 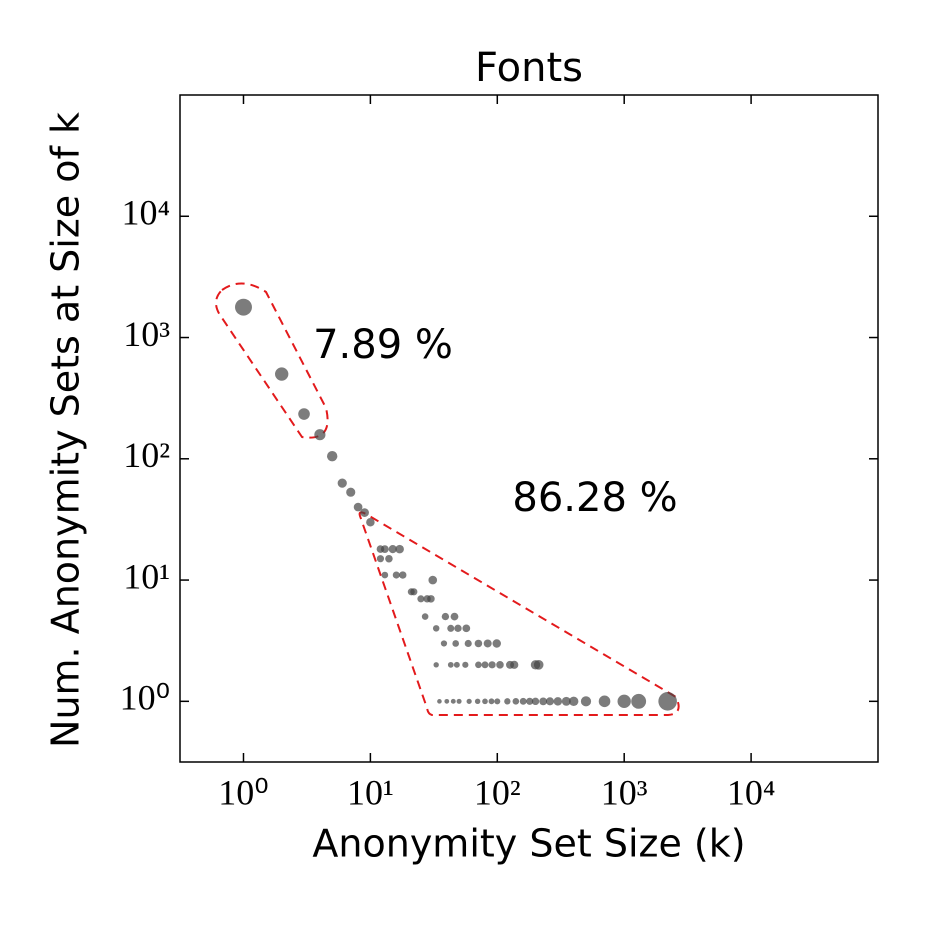 I want to click on y-tick-label: 10⁰, so click(x=145, y=698).